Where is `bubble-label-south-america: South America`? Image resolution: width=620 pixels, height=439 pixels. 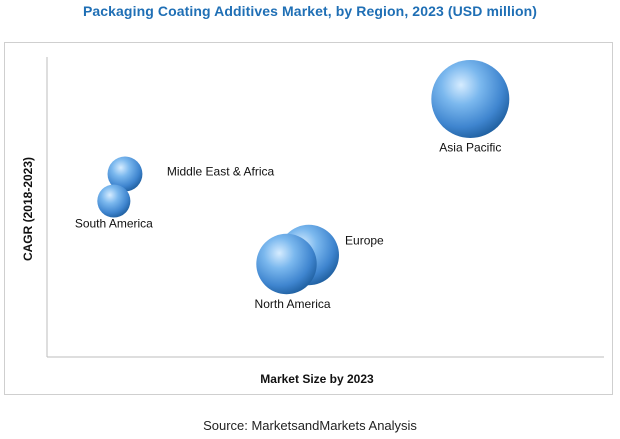 bubble-label-south-america: South America is located at coordinates (114, 223).